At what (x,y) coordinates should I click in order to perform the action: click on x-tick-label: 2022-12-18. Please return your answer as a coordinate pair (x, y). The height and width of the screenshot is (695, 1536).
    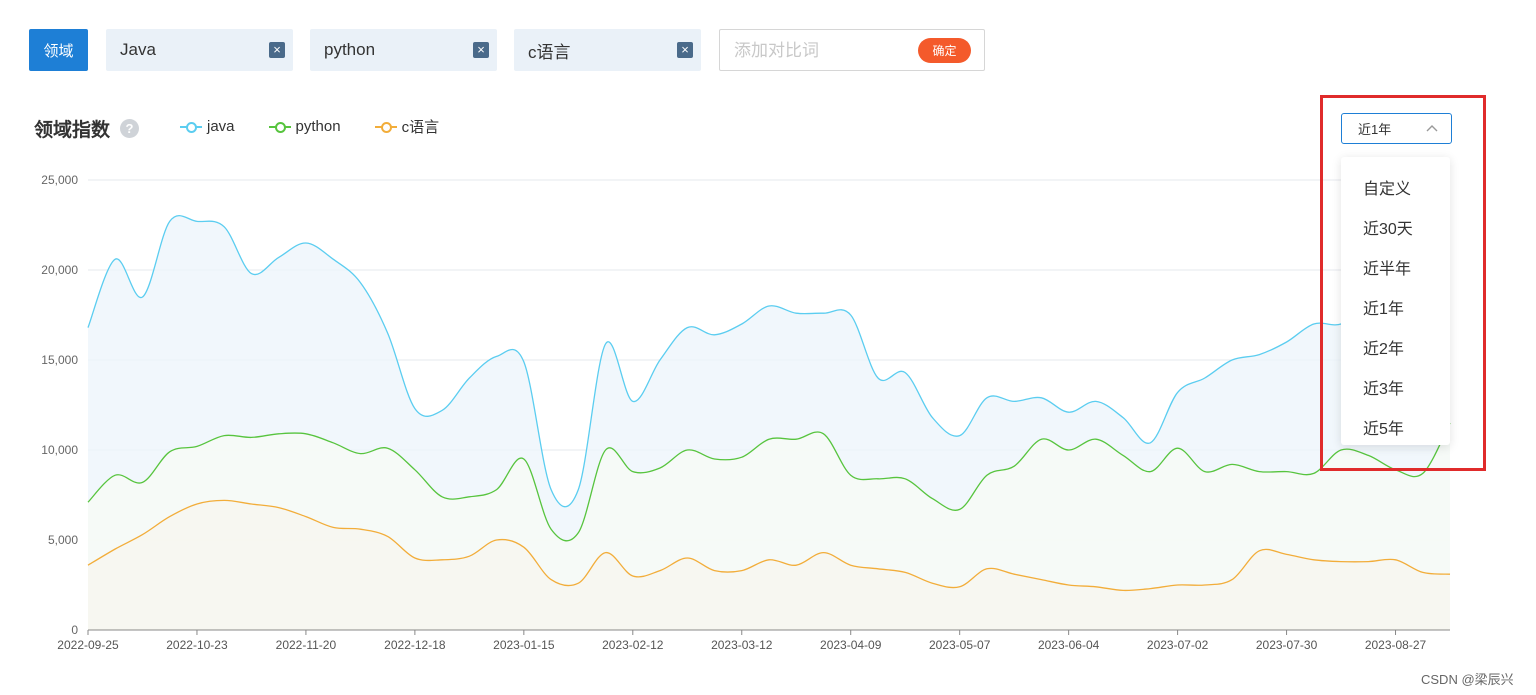
    Looking at the image, I should click on (415, 645).